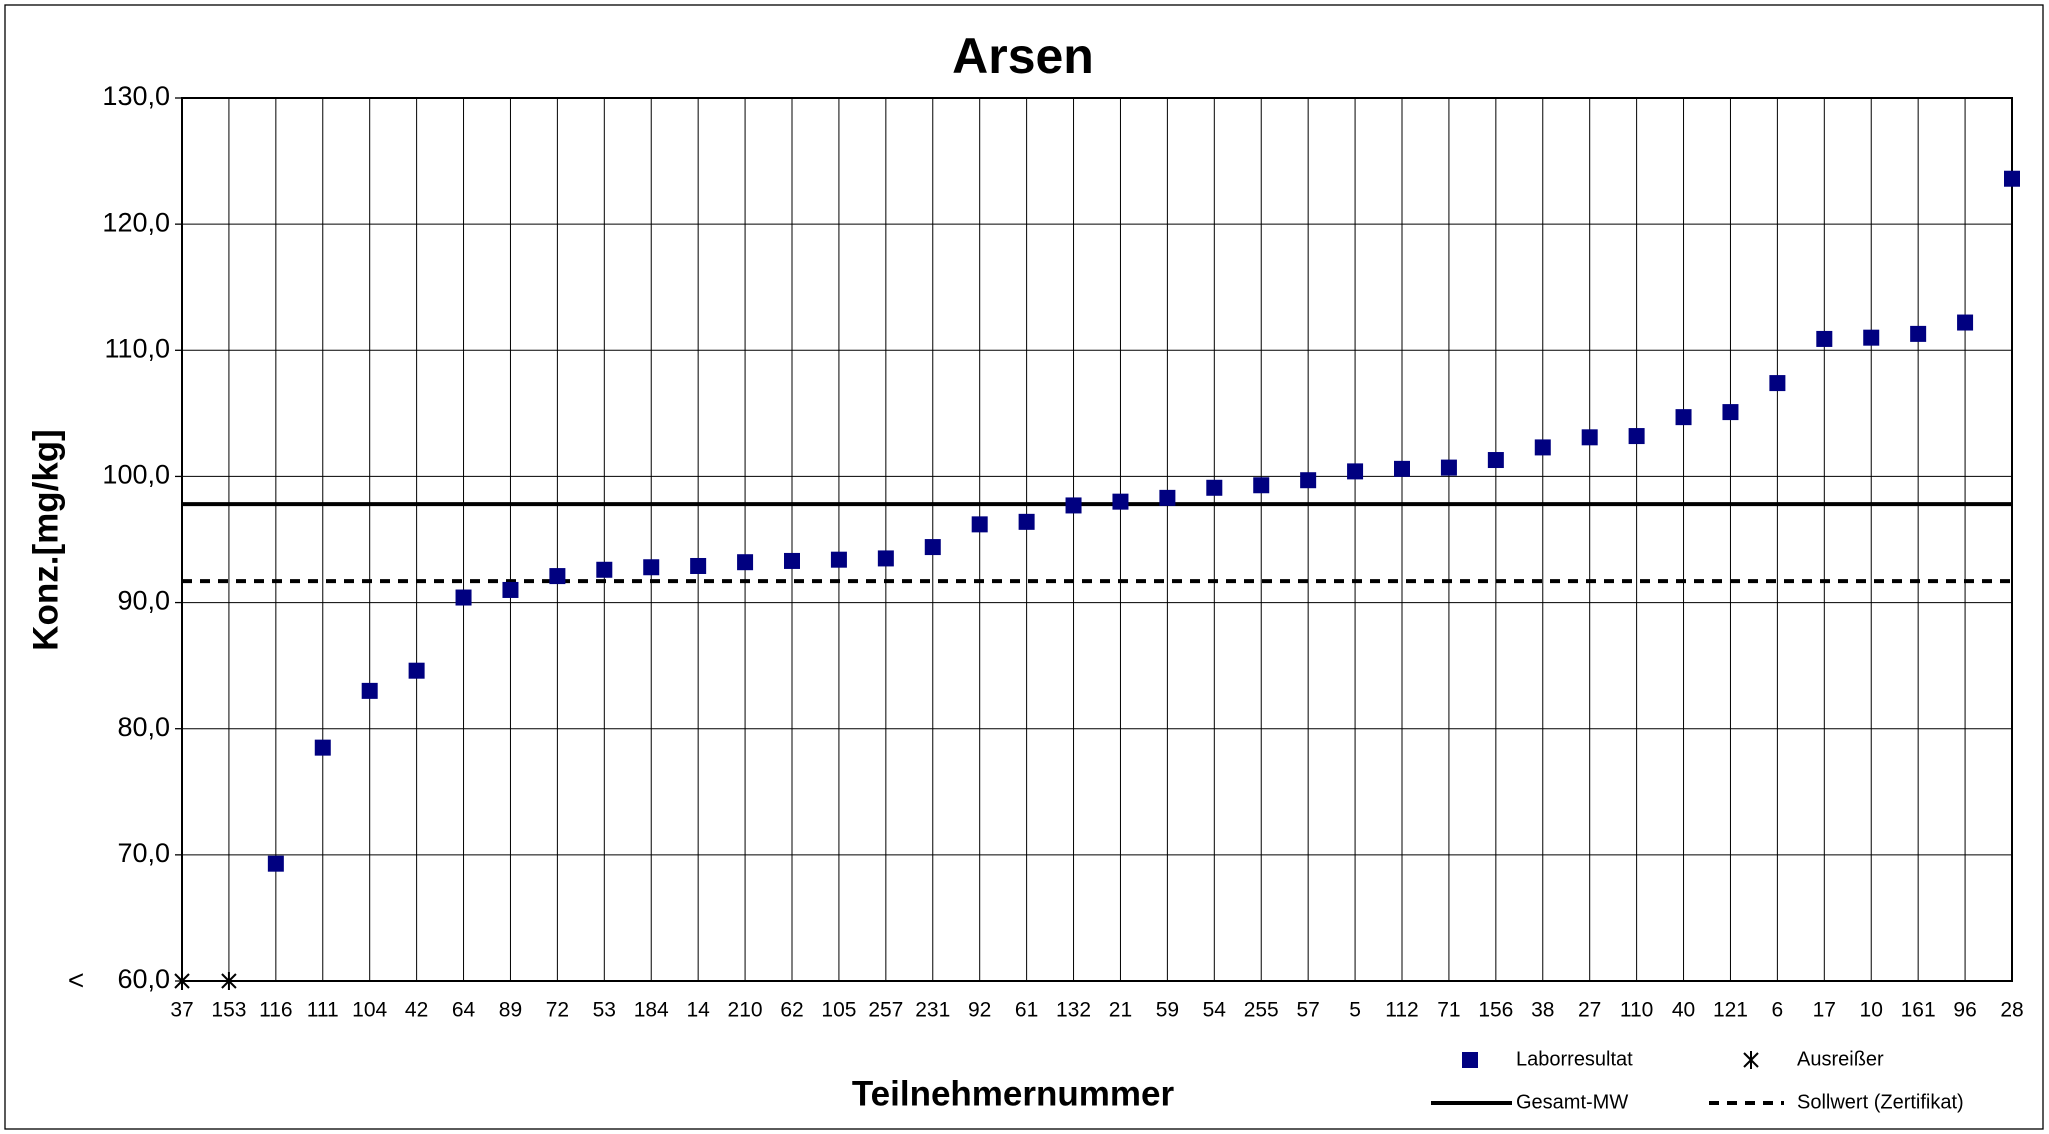 Image resolution: width=2049 pixels, height=1134 pixels. I want to click on x-tick-label: 112, so click(1401, 1010).